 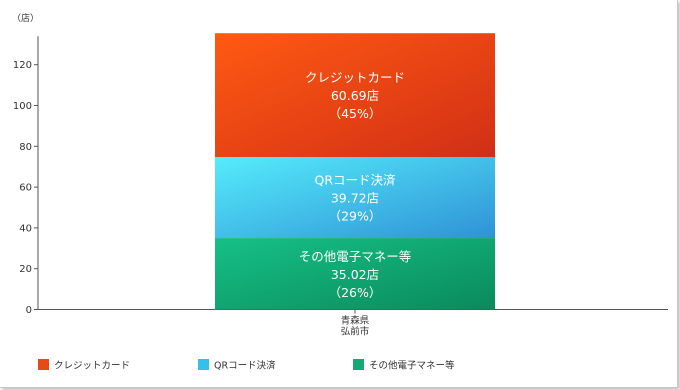 I want to click on y-tick-label: 0, so click(x=29, y=310).